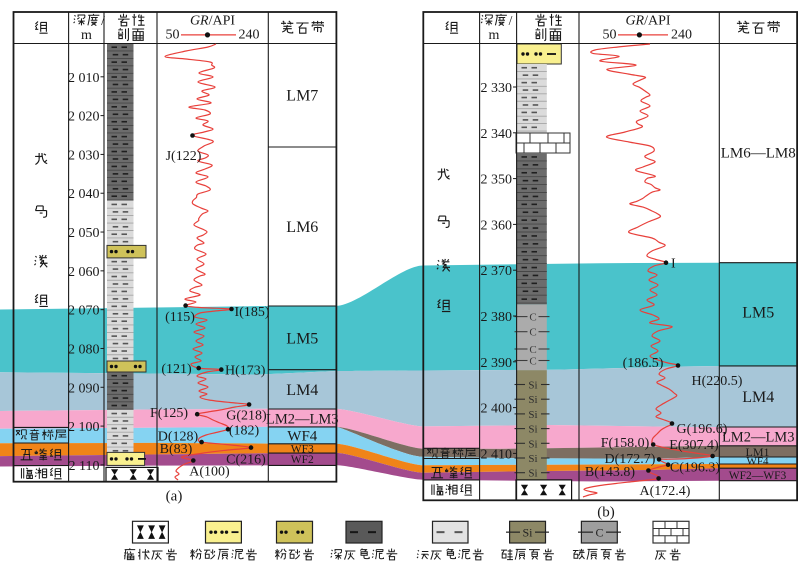 This screenshot has height=574, width=802. What do you see at coordinates (245, 370) in the screenshot?
I see `svg-text: H(173)` at bounding box center [245, 370].